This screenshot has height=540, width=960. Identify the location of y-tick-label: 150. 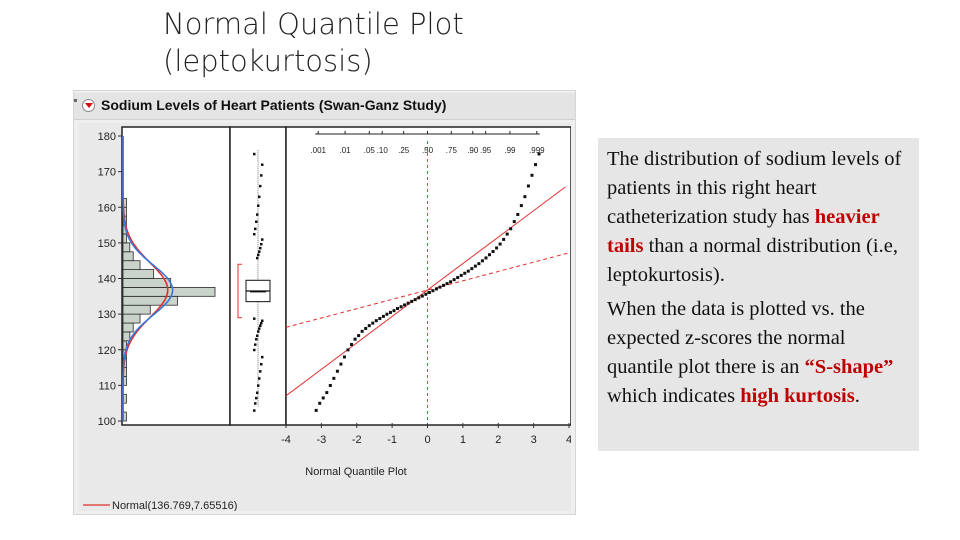
(107, 244).